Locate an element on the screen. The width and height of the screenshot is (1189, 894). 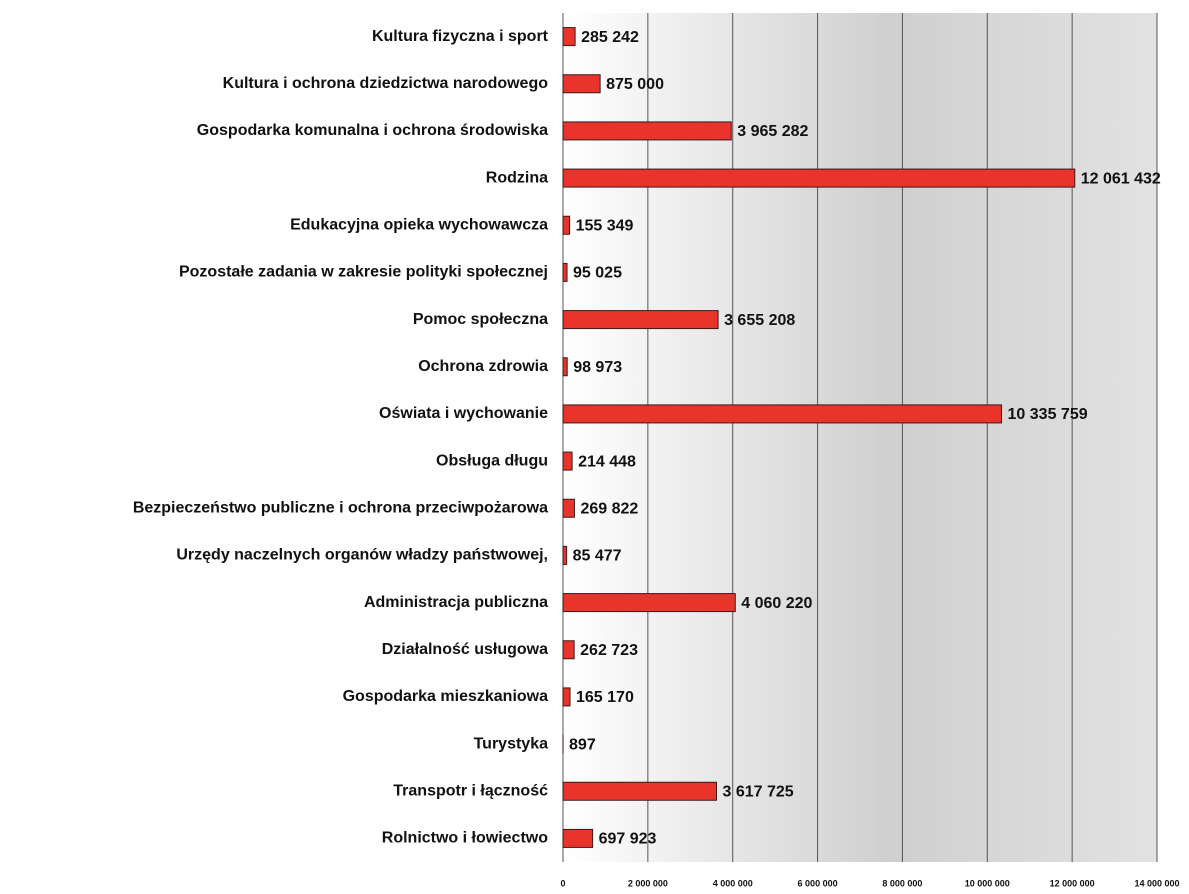
y-tick-label: Obsługa długu is located at coordinates (492, 460).